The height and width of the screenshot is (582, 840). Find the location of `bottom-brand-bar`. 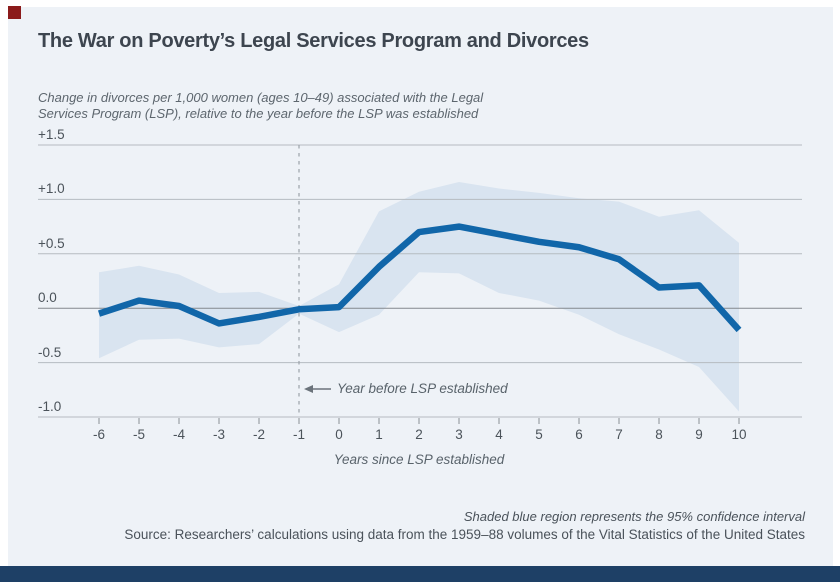

bottom-brand-bar is located at coordinates (420, 574).